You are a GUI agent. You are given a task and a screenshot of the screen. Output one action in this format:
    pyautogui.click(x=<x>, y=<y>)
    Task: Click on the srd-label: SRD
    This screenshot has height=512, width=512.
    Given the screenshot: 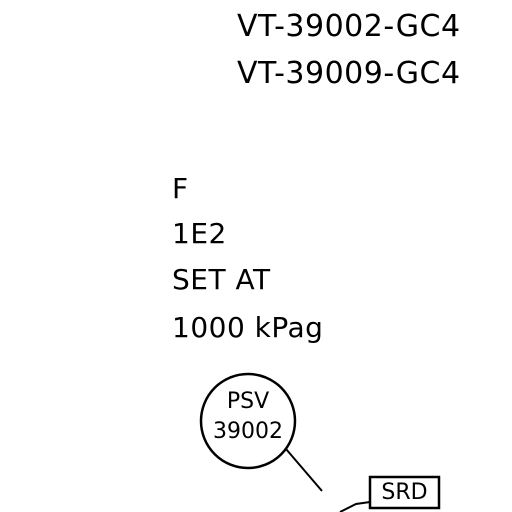 What is the action you would take?
    pyautogui.click(x=404, y=492)
    